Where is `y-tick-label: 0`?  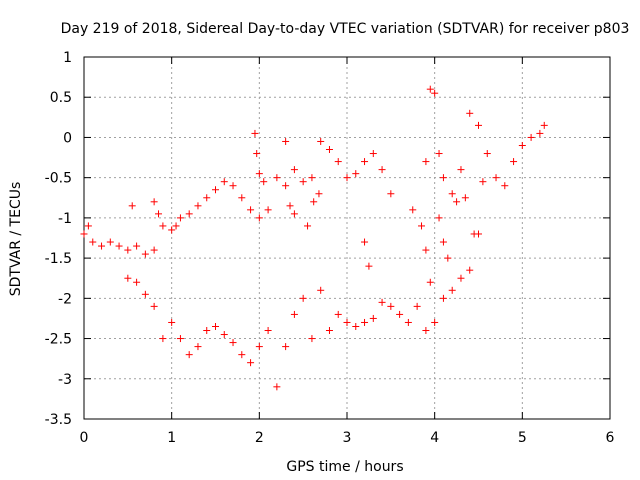 y-tick-label: 0 is located at coordinates (67, 138).